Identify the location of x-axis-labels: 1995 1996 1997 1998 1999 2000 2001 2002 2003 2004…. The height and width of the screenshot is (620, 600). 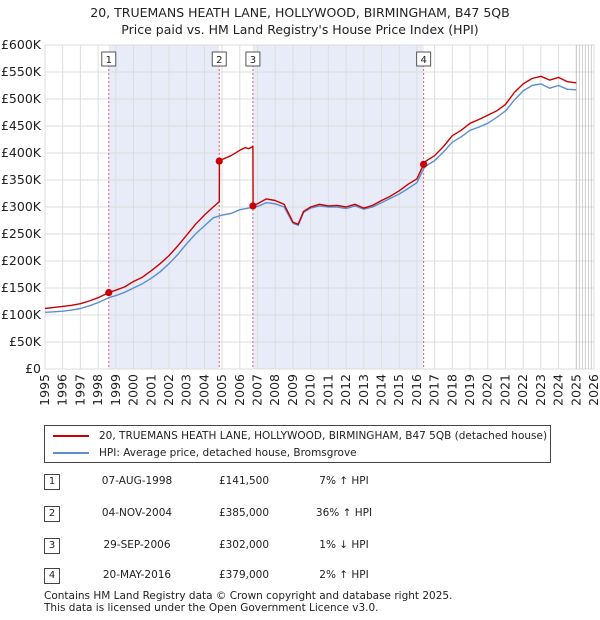
(318, 390).